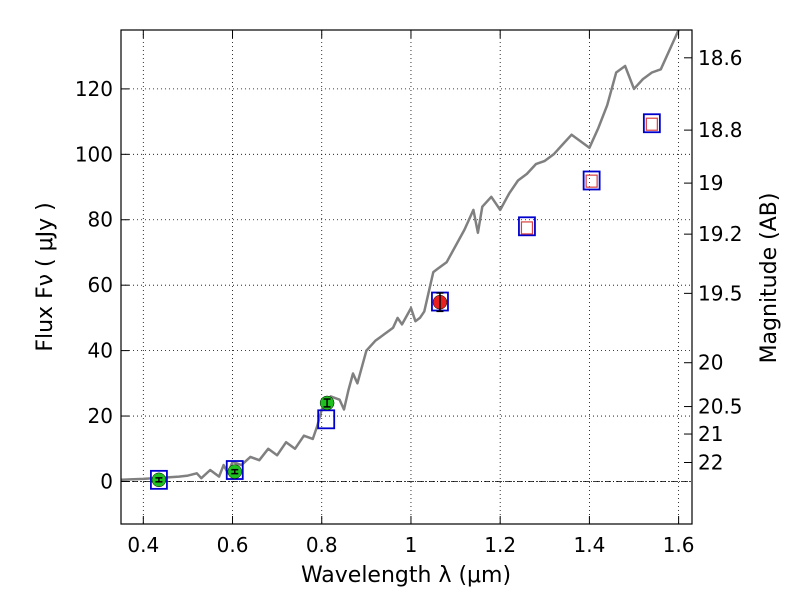  I want to click on y-tick-label: 20, so click(100, 416).